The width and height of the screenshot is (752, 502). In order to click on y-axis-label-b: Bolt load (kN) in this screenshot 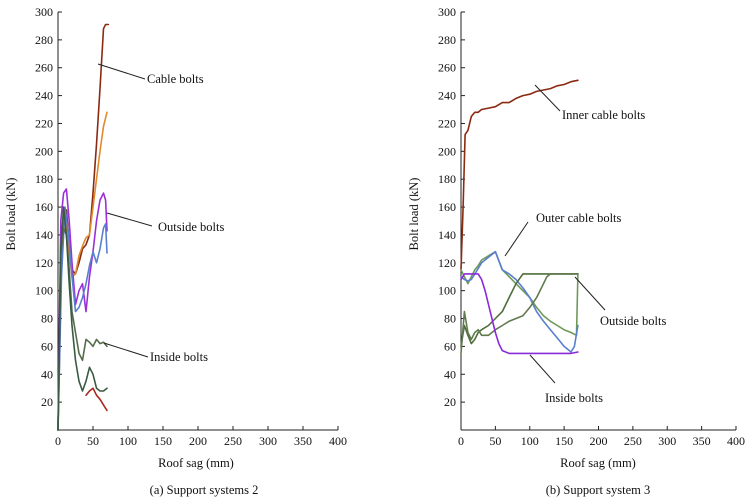, I will do `click(414, 214)`.